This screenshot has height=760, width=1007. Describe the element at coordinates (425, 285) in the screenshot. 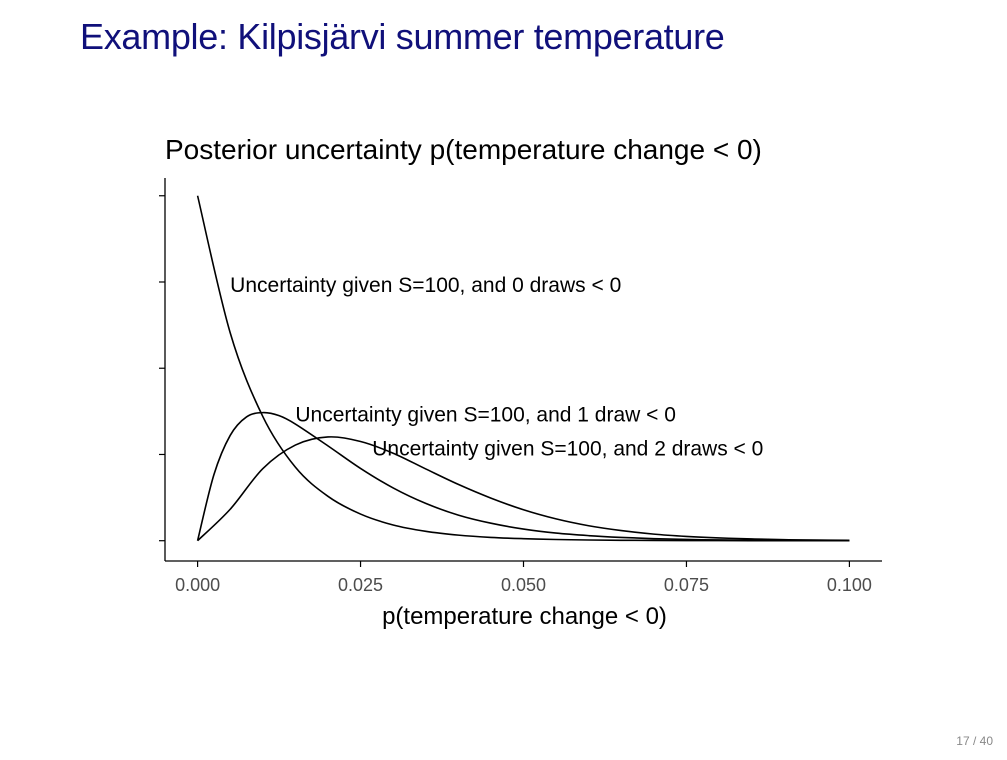

I see `annotation-label: Uncertainty given S=100, and 0 draws < 0` at that location.